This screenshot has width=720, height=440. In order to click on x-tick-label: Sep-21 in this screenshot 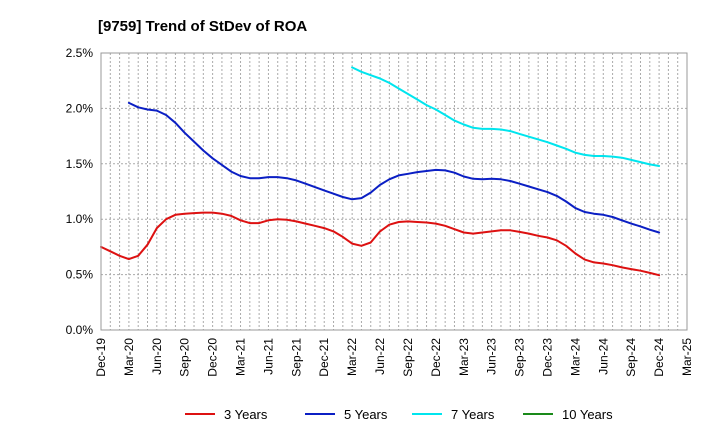, I will do `click(296, 357)`.